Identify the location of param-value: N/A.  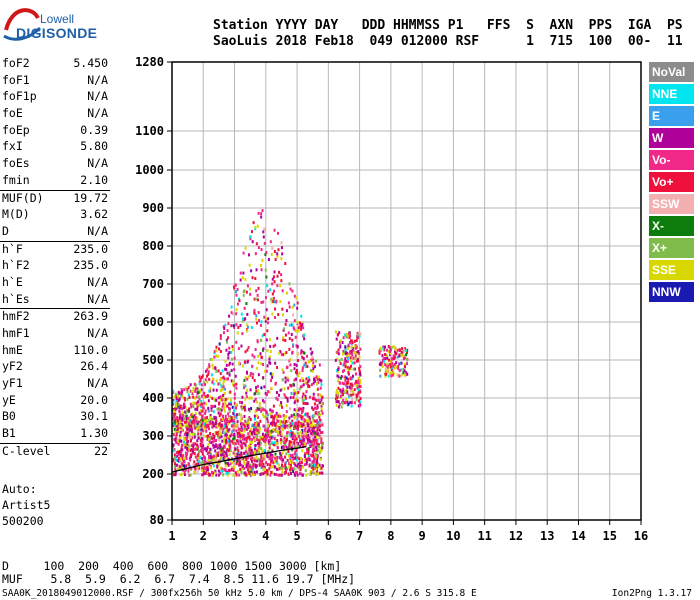
(97, 333).